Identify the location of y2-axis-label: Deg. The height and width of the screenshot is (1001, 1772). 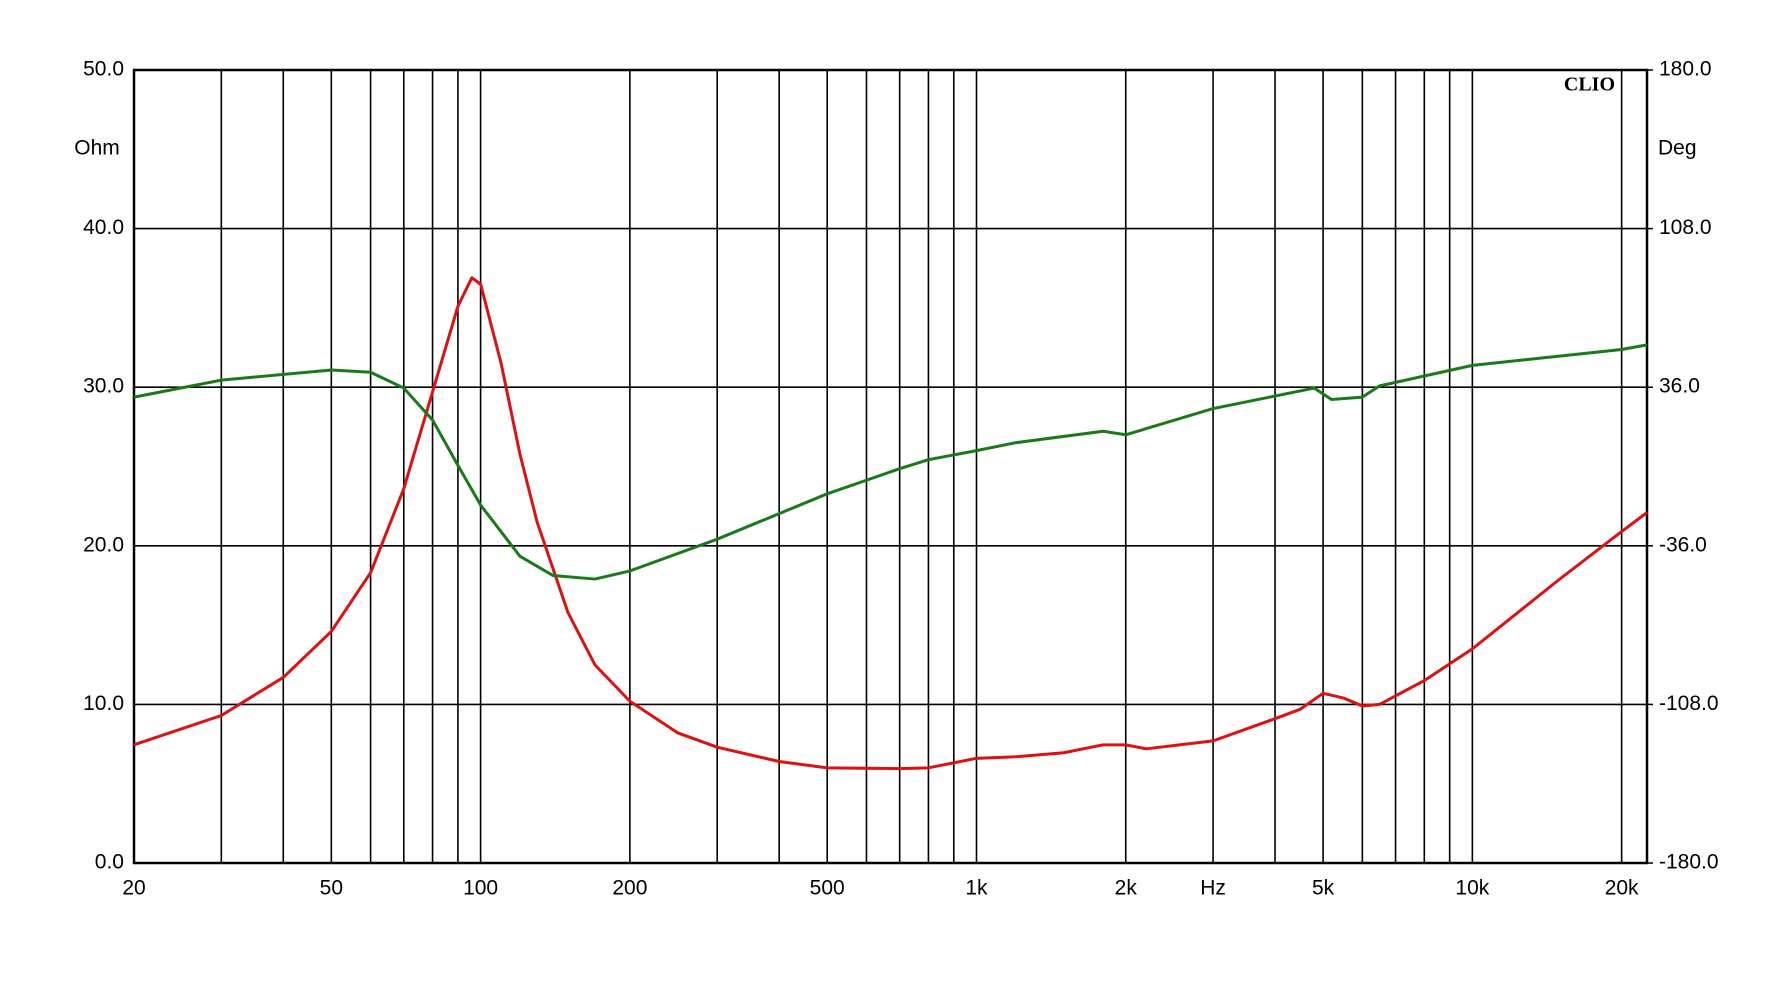
(1677, 148).